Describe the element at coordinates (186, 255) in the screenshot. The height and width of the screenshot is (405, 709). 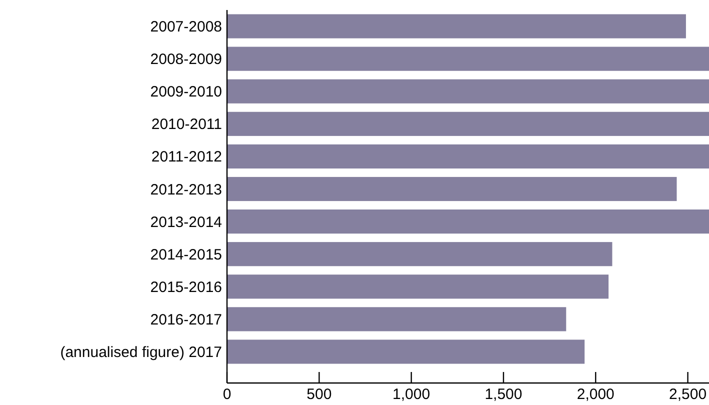
I see `y-tick-label: 2014-2015` at that location.